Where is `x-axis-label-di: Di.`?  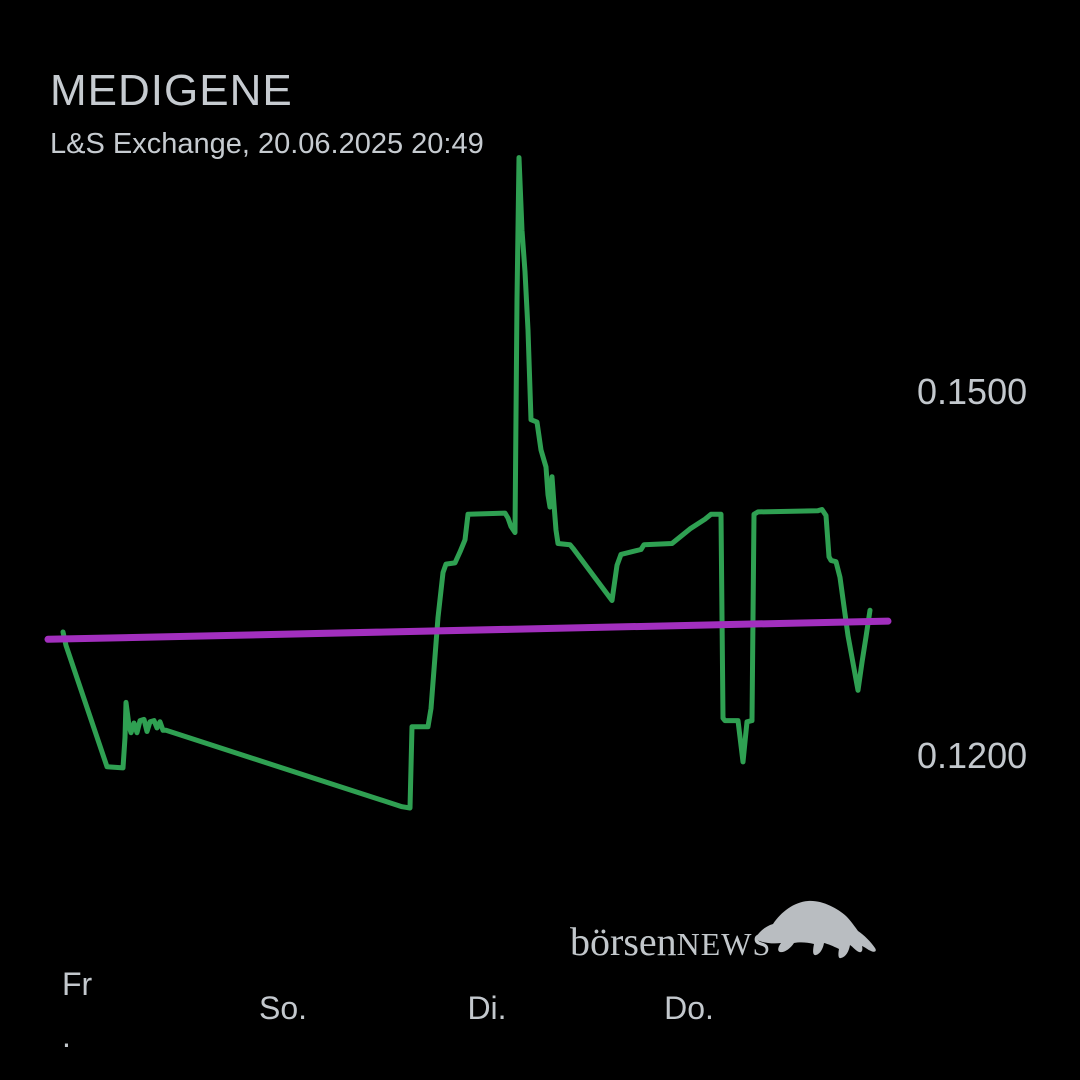
x-axis-label-di: Di. is located at coordinates (487, 1008).